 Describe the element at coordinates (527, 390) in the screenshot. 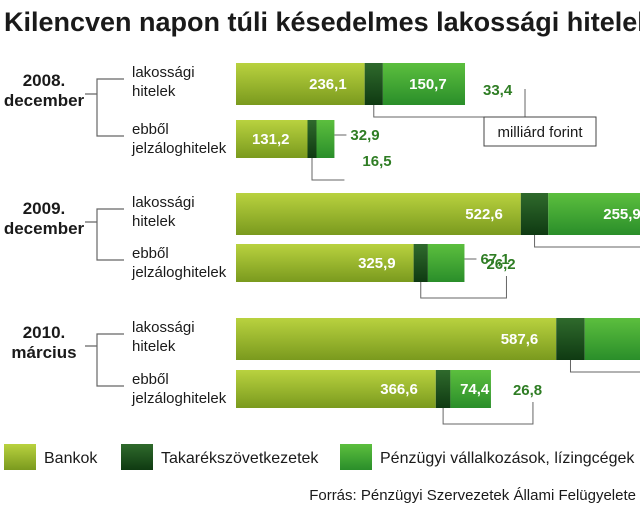

I see `bar-value-label: 26,8` at that location.